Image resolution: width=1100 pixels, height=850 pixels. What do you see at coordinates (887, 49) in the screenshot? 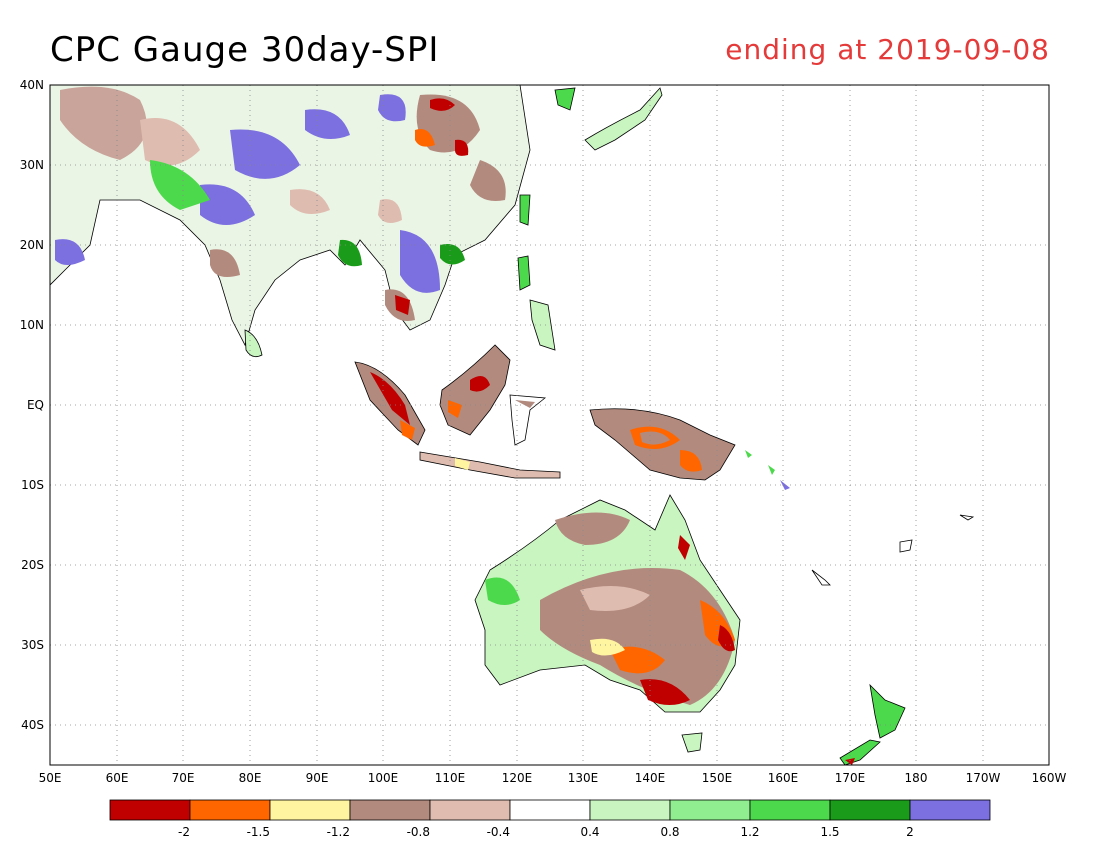
I see `date-label: ending at 2019-09-08` at bounding box center [887, 49].